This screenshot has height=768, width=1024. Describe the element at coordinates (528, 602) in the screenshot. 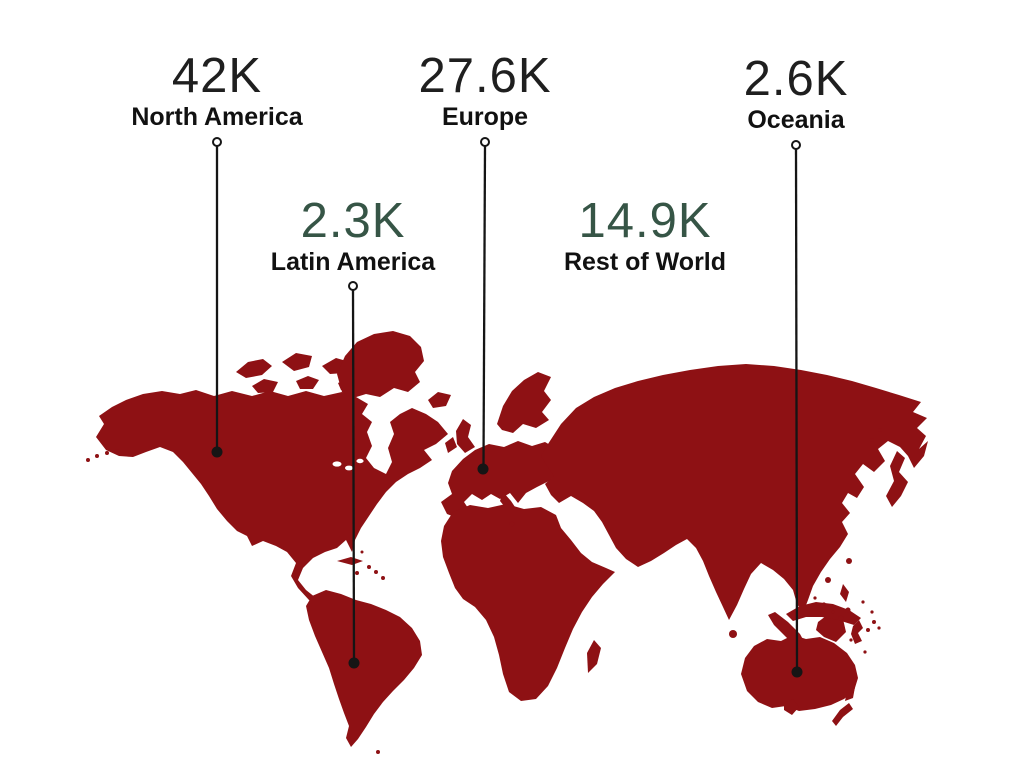

I see `africa-landmass` at that location.